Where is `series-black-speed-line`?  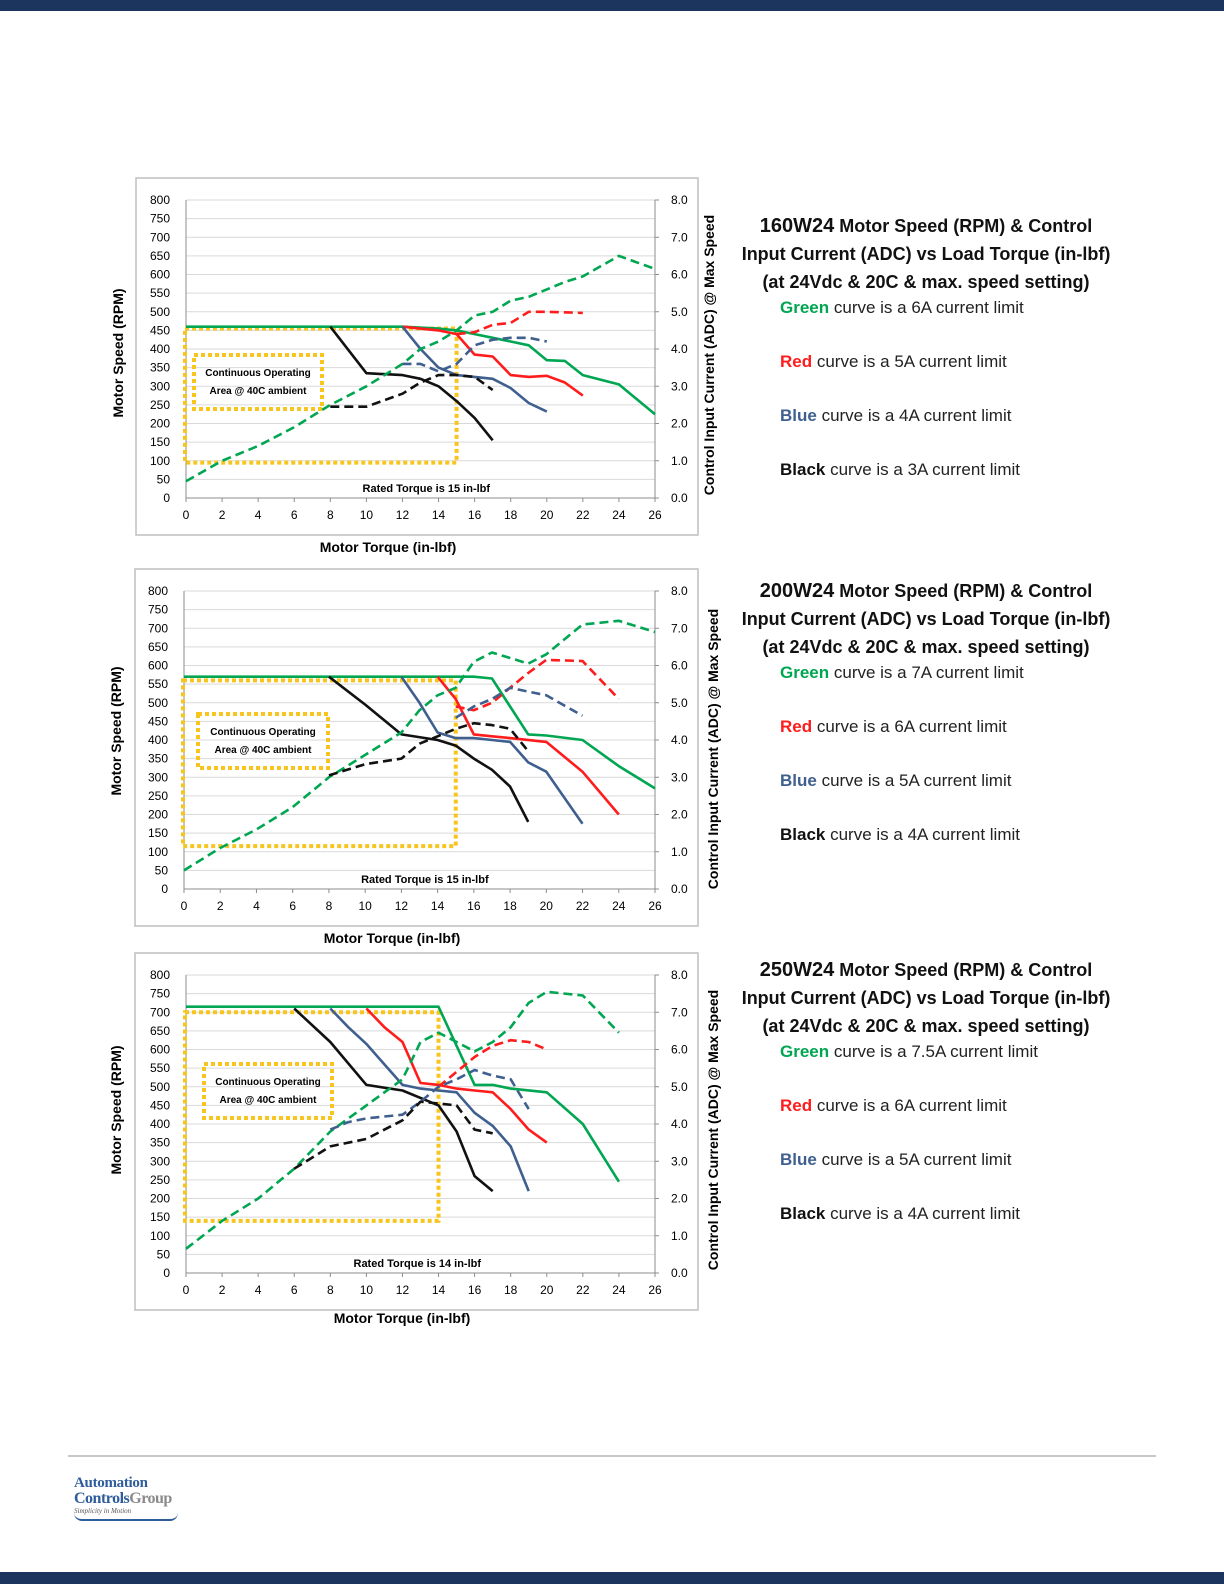
series-black-speed-line is located at coordinates (429, 749).